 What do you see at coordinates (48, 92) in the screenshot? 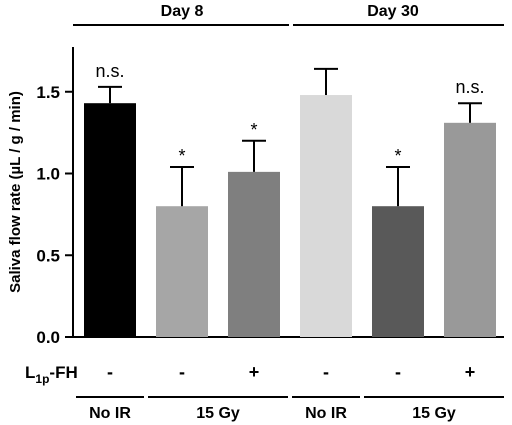
I see `y-tick-label: 1.5` at bounding box center [48, 92].